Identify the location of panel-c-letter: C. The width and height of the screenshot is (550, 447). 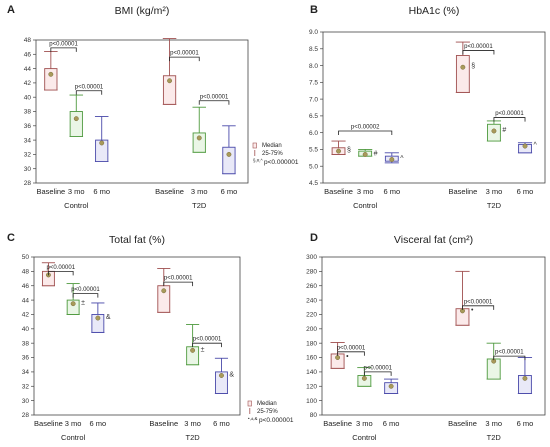
(11, 238).